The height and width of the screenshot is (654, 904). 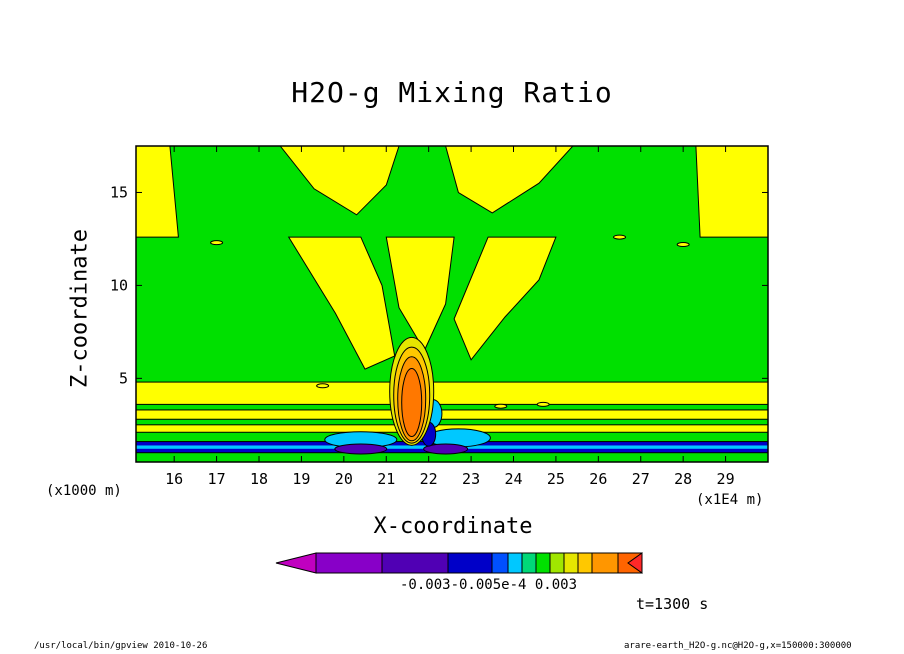 What do you see at coordinates (123, 378) in the screenshot?
I see `y-tick-label: 5` at bounding box center [123, 378].